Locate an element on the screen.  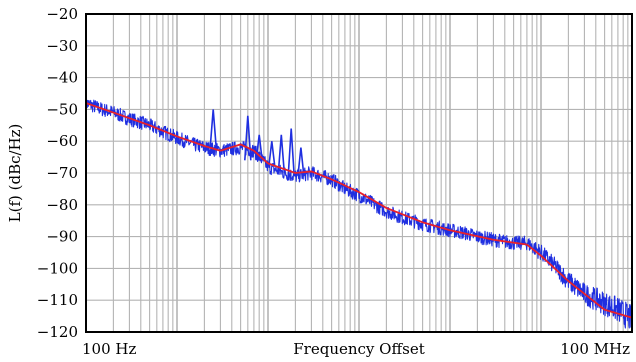
y-tick-label: −60 is located at coordinates (62, 141).